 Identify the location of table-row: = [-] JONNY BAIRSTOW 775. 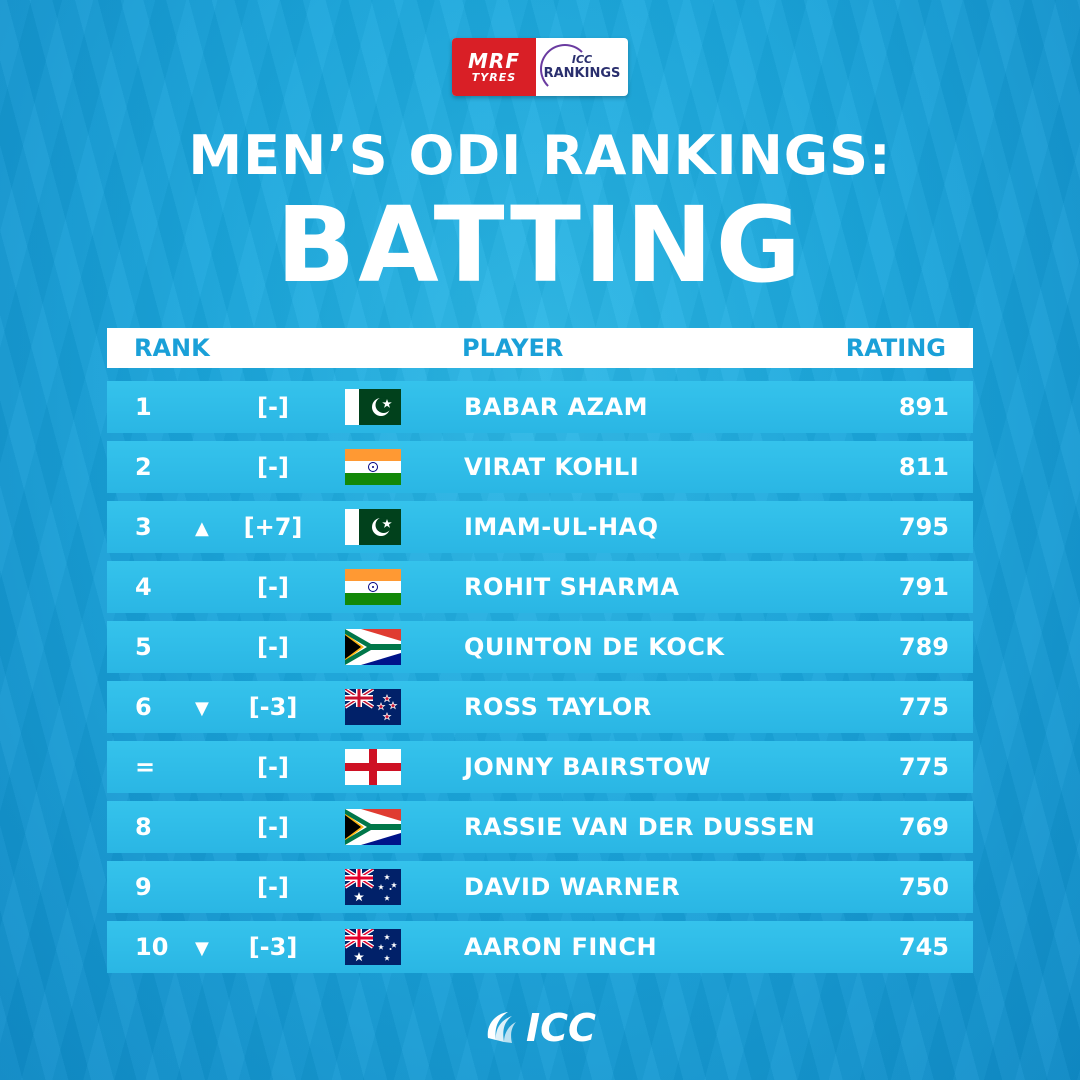
(540, 767).